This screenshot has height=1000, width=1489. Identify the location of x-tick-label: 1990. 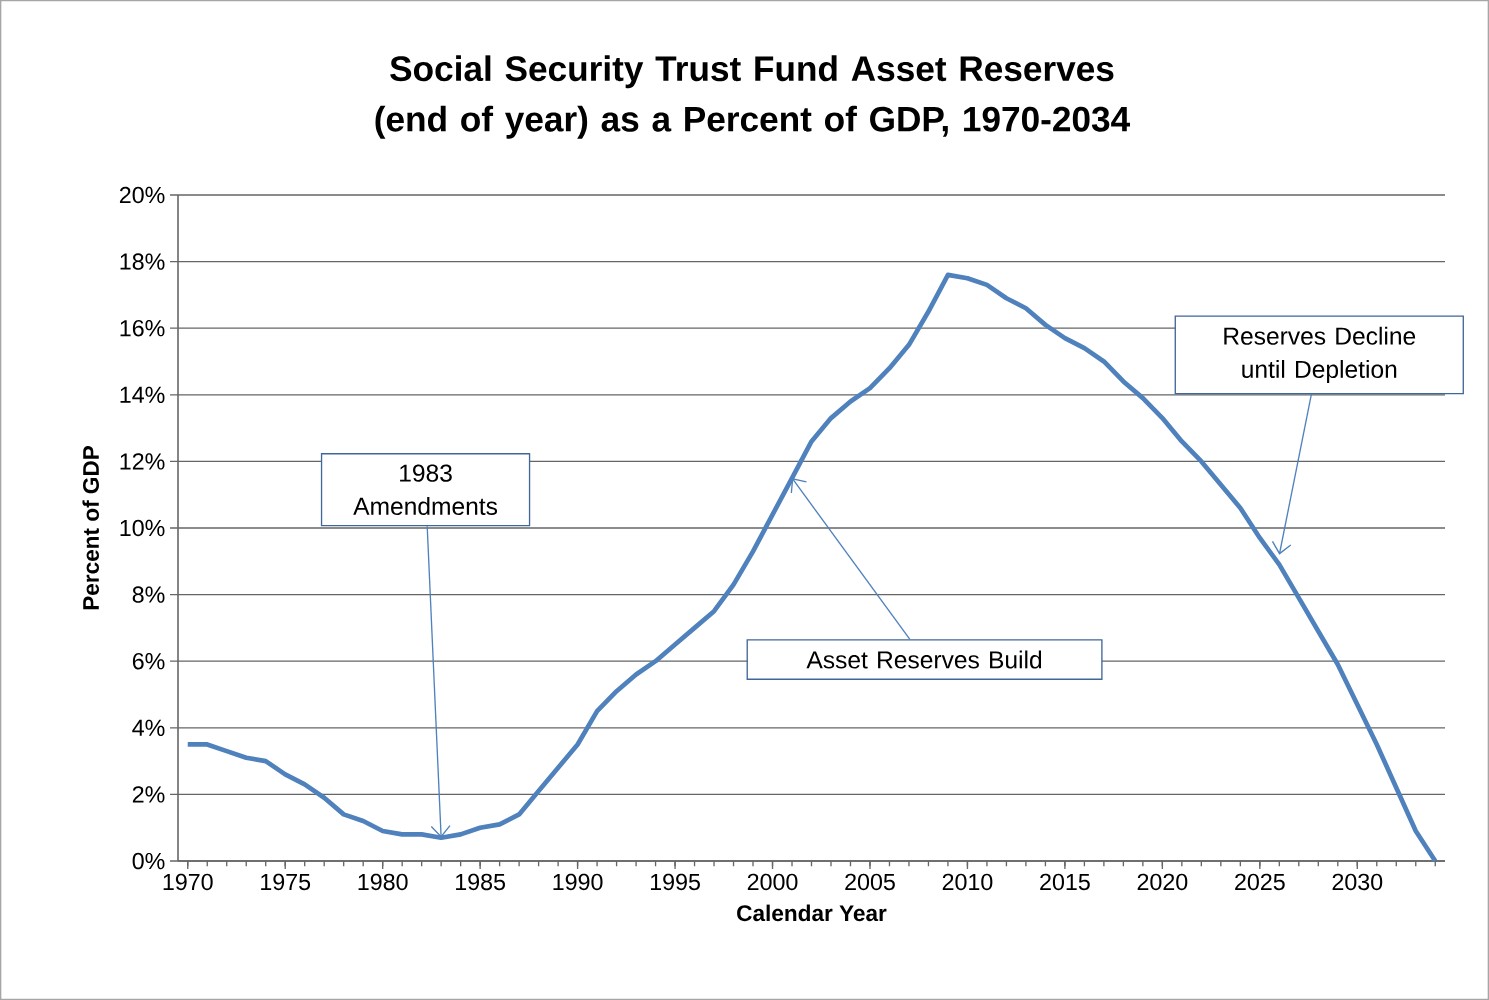
(578, 882).